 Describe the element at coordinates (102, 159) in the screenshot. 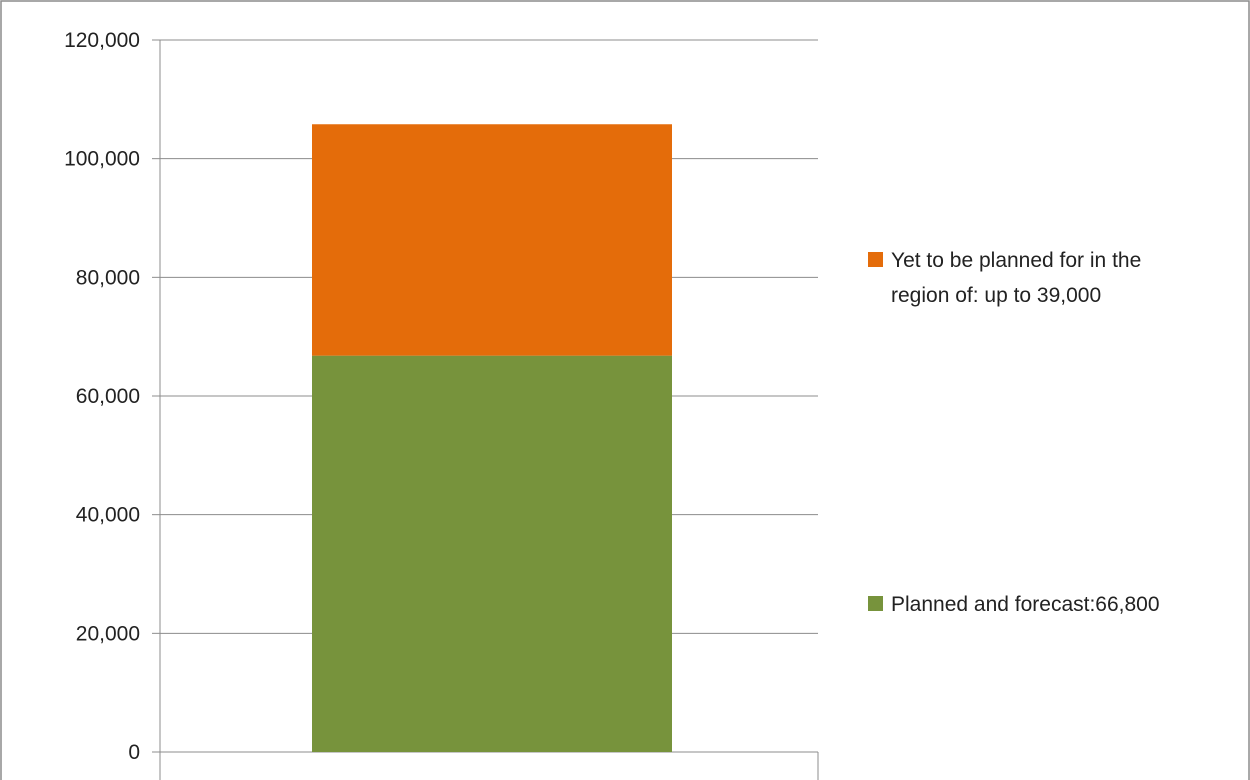

I see `y-tick-label: 100,000` at that location.